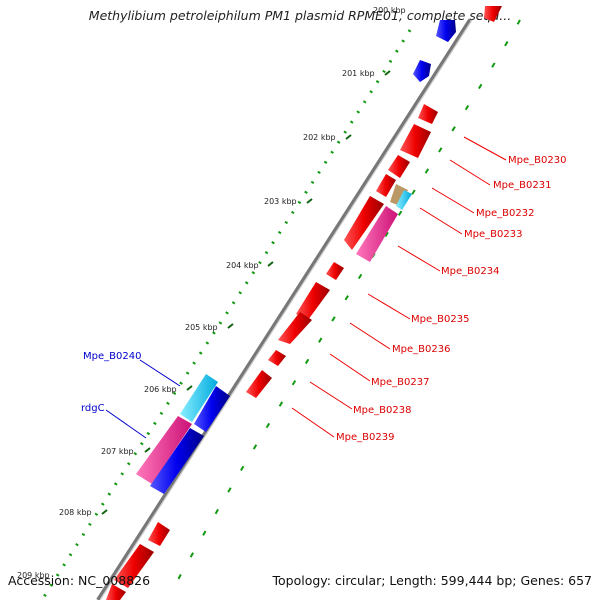 The height and width of the screenshot is (600, 600). I want to click on gene-mpe-b0235, so click(335, 271).